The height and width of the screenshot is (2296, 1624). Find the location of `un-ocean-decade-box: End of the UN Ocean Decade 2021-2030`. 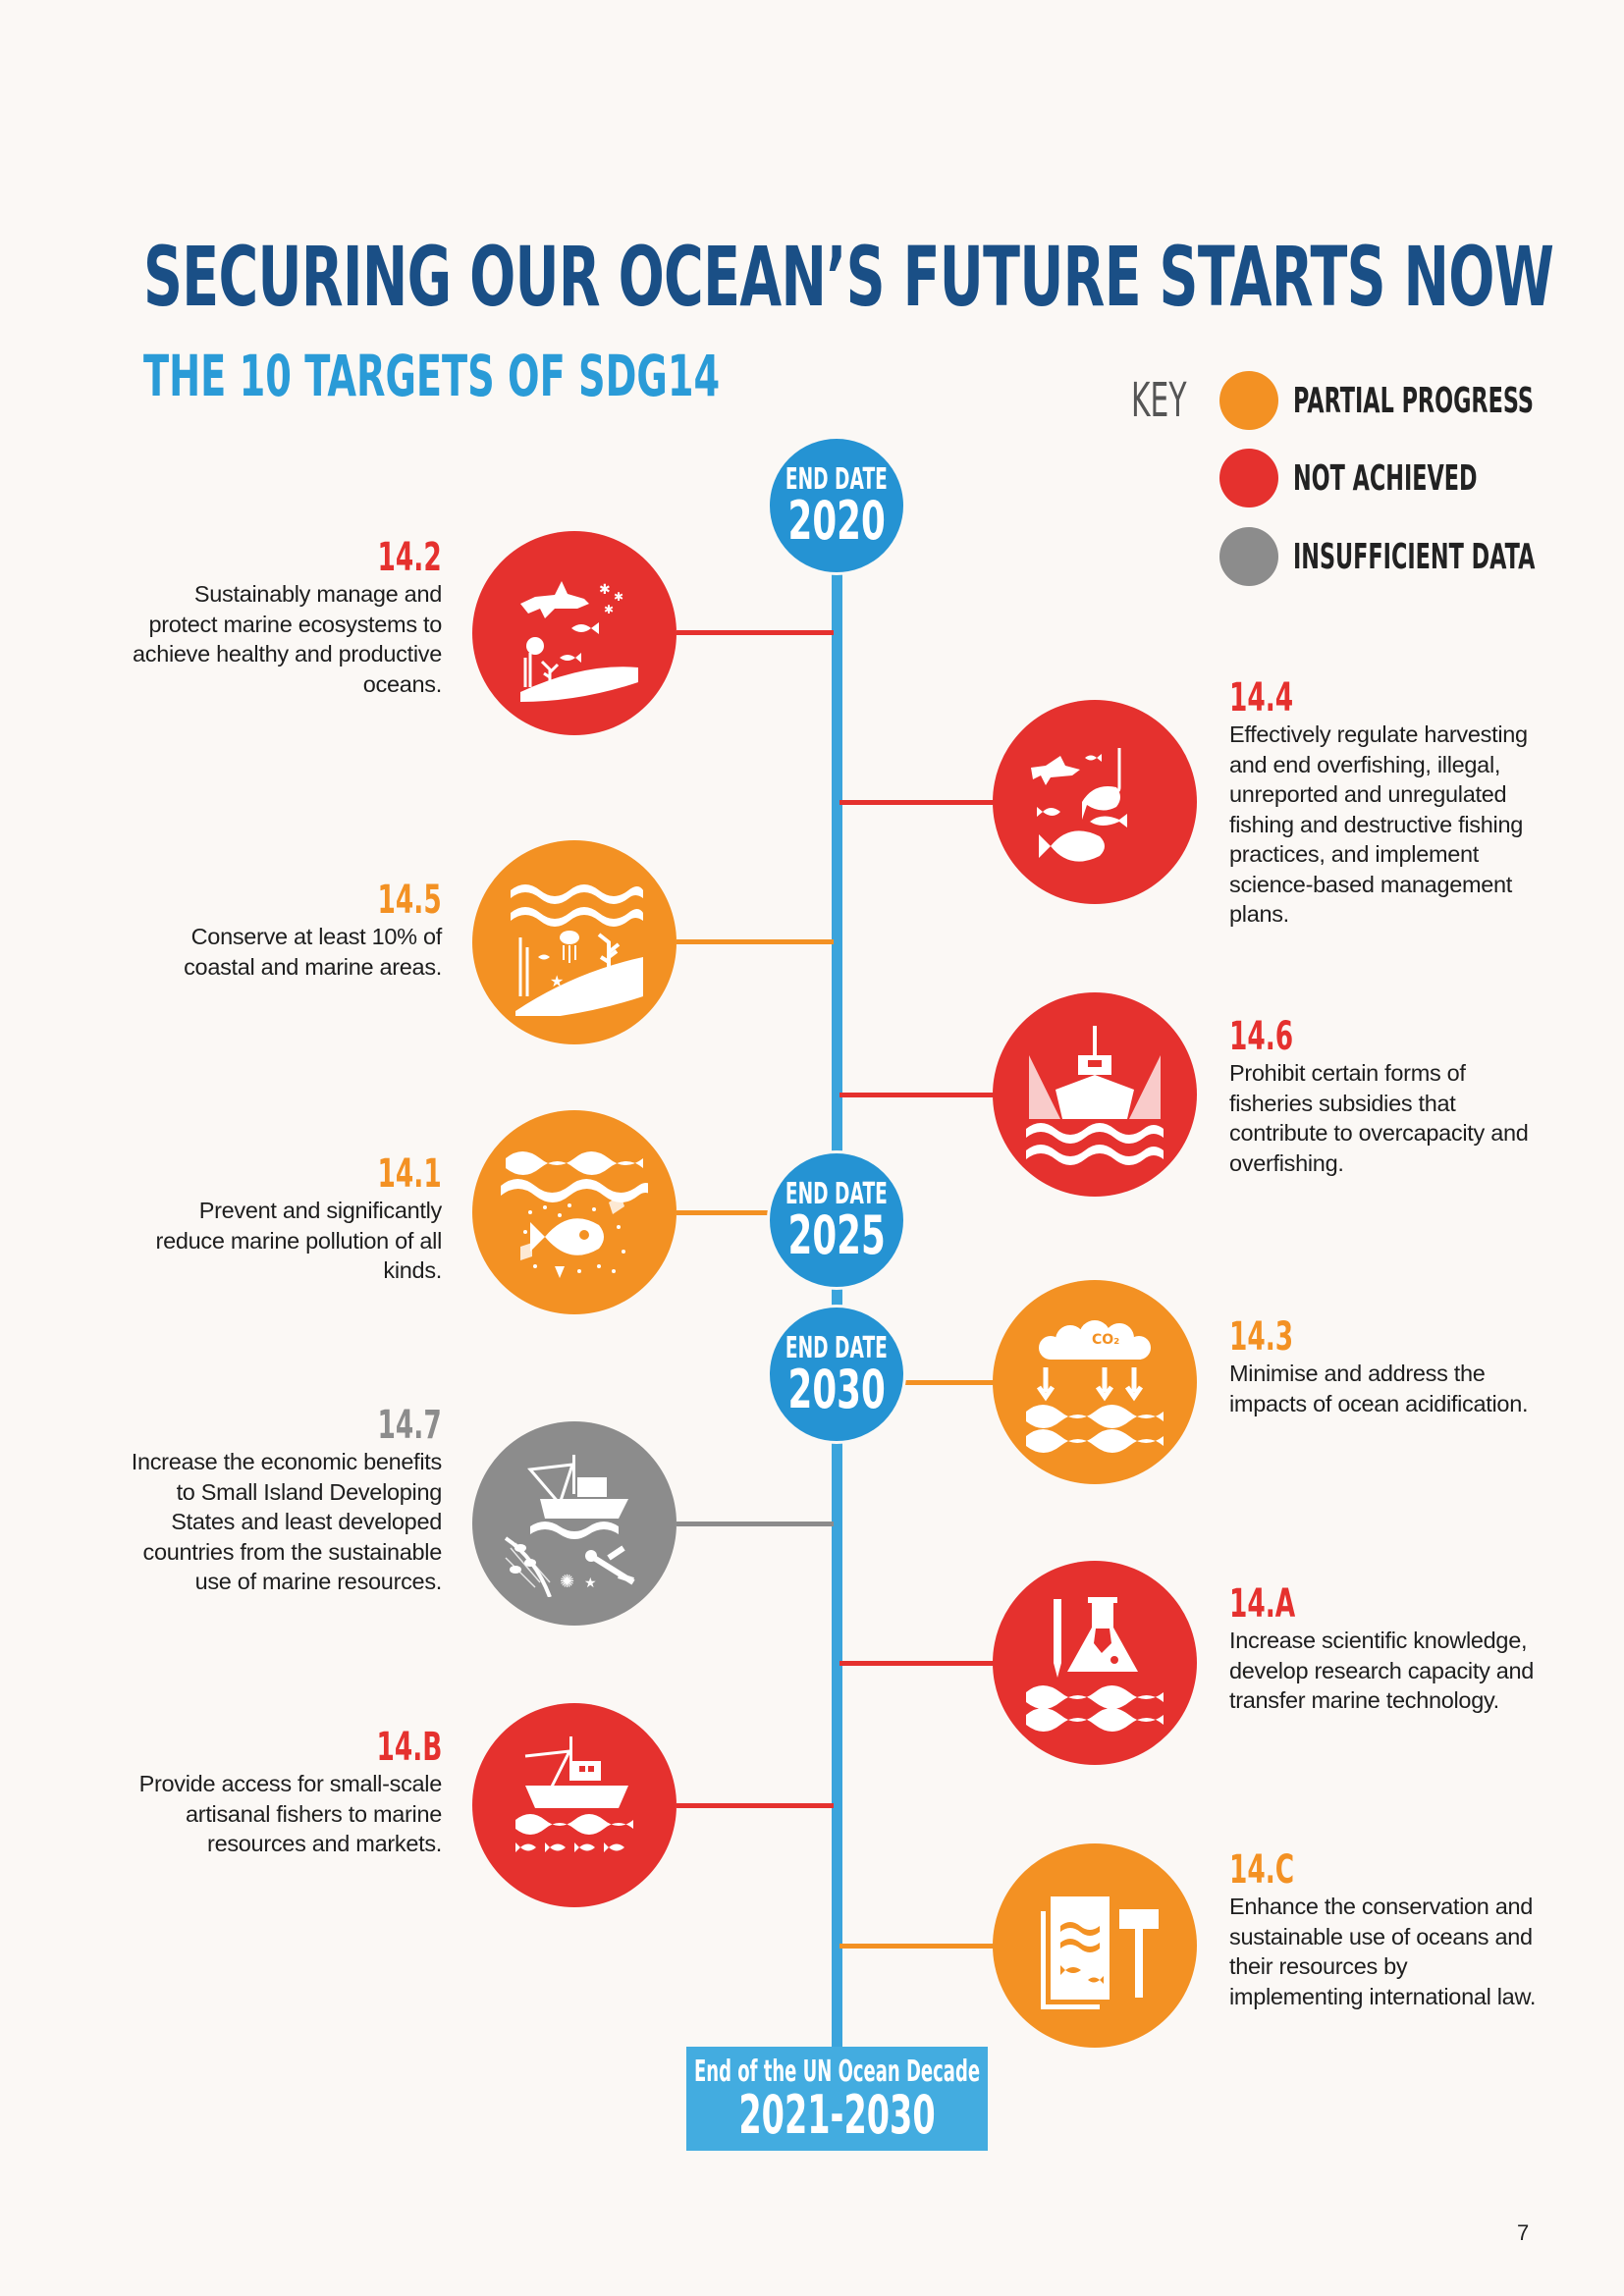

un-ocean-decade-box: End of the UN Ocean Decade 2021-2030 is located at coordinates (837, 2099).